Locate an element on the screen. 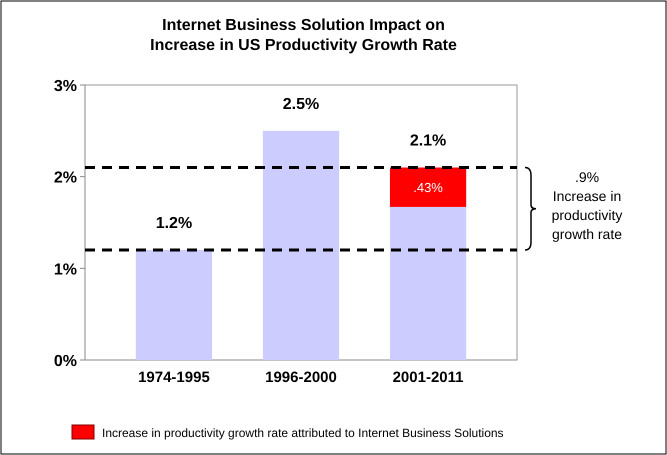 The image size is (667, 455). x-tick-label: 2001-2011 is located at coordinates (428, 377).